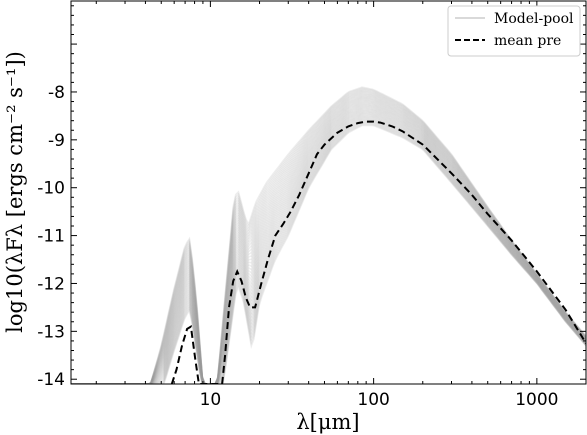 The image size is (587, 435). Describe the element at coordinates (15, 192) in the screenshot. I see `y-axis-title: log10(λFλ [ergs cm⁻² s⁻¹])` at that location.